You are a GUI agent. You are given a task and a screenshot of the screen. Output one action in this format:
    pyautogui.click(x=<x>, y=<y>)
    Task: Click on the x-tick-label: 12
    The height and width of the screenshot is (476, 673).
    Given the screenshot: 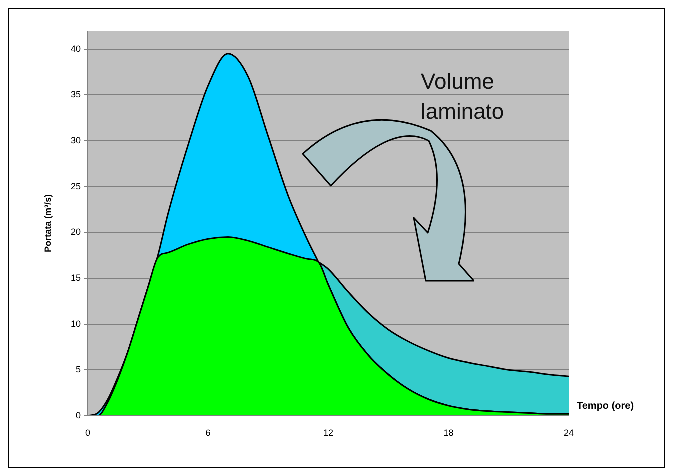 What is the action you would take?
    pyautogui.click(x=328, y=433)
    